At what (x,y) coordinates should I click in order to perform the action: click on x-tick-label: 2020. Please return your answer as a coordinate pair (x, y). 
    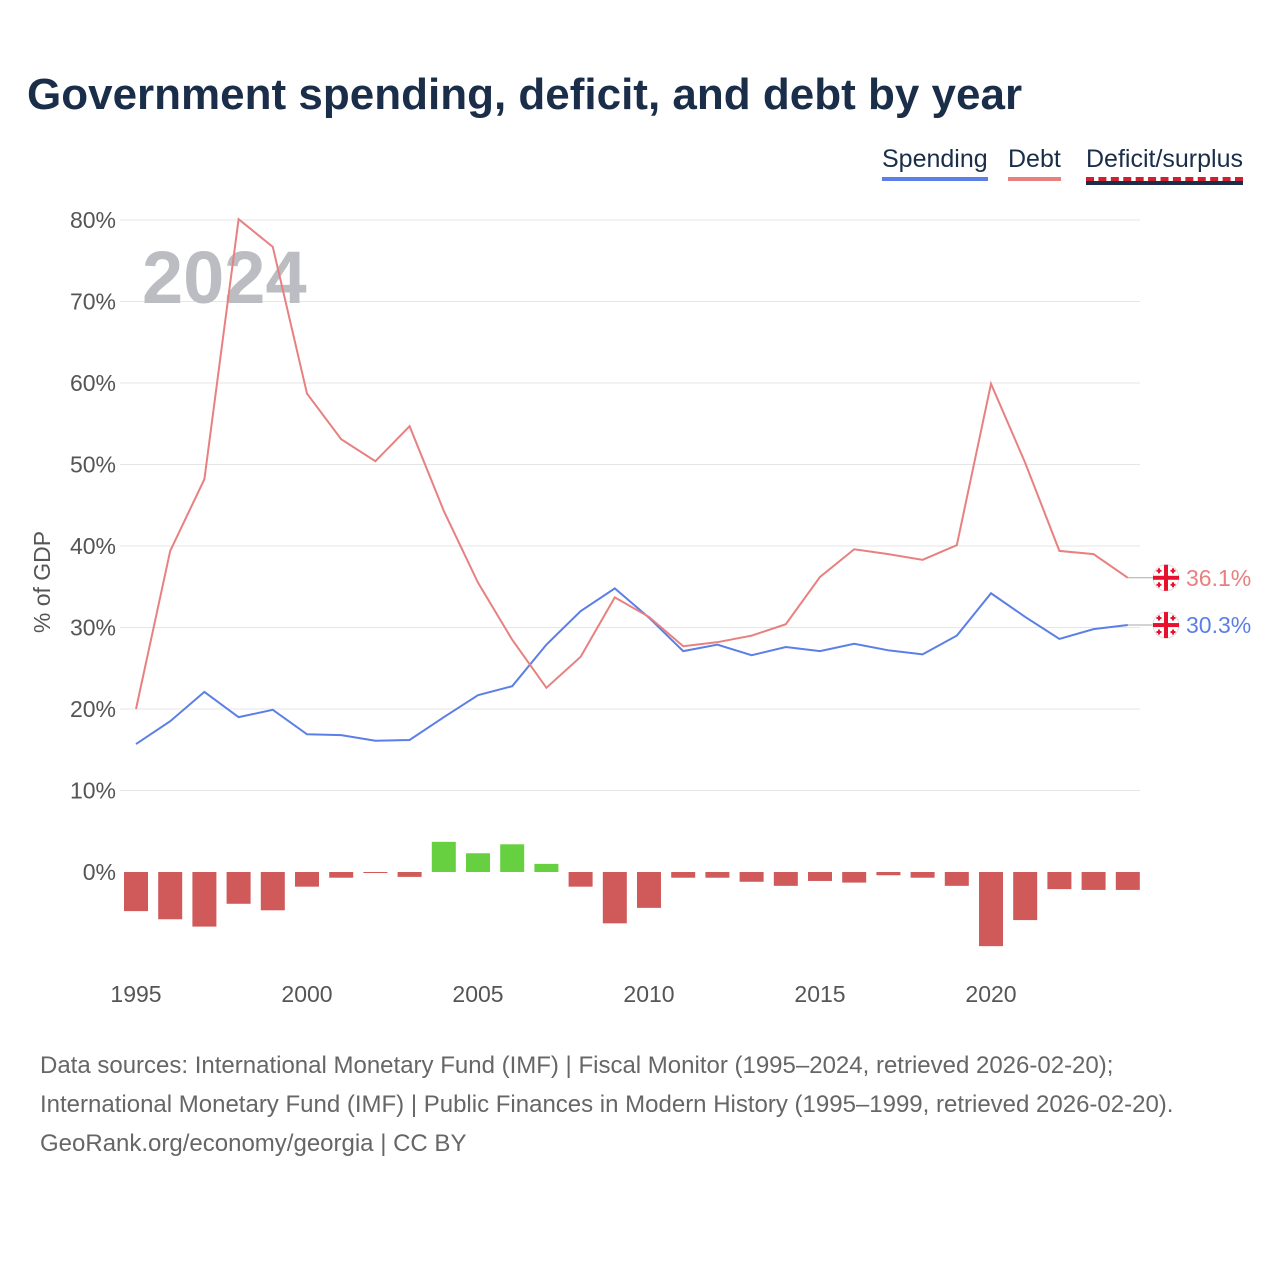
    Looking at the image, I should click on (990, 994).